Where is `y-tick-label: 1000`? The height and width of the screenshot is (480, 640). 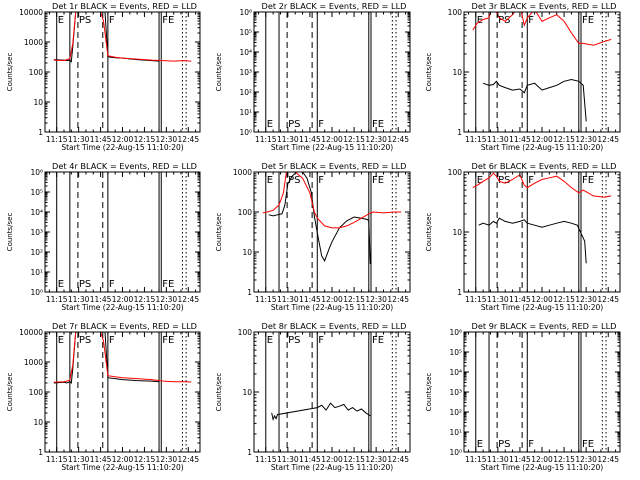 y-tick-label: 1000 is located at coordinates (242, 172).